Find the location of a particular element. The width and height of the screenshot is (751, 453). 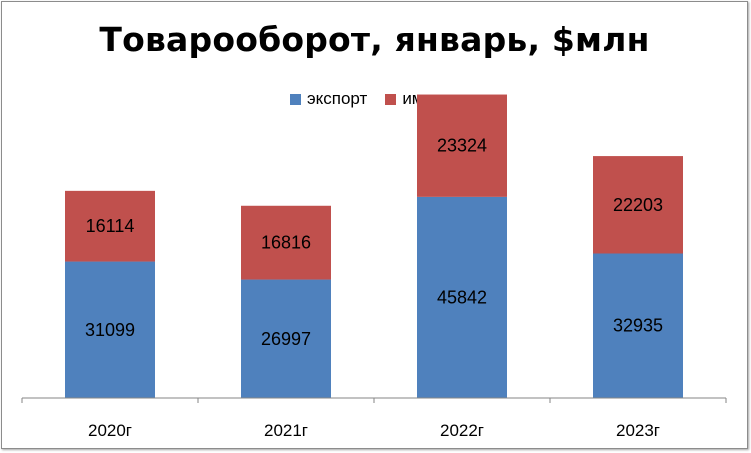

legend-swatch-import is located at coordinates (391, 99).